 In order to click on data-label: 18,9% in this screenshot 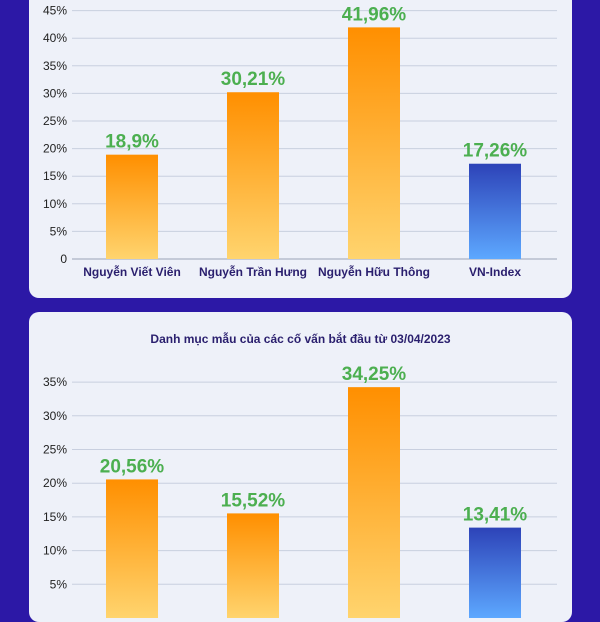, I will do `click(132, 142)`.